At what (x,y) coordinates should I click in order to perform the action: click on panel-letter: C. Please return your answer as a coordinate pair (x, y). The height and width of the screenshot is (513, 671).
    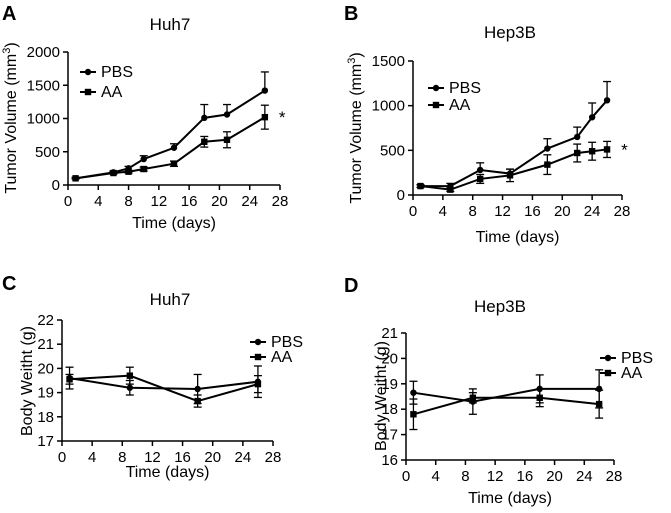
    Looking at the image, I should click on (9, 284).